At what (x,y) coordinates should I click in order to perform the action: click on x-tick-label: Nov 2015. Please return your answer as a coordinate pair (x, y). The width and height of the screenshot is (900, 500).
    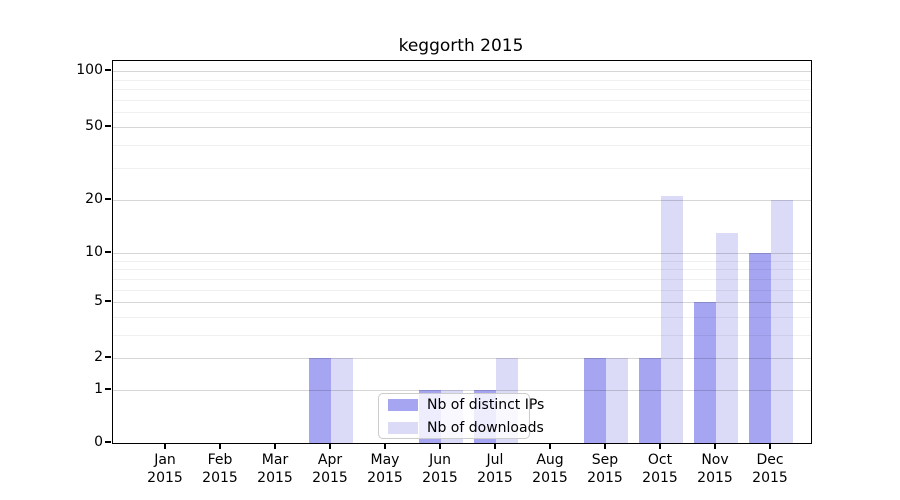
    Looking at the image, I should click on (715, 469).